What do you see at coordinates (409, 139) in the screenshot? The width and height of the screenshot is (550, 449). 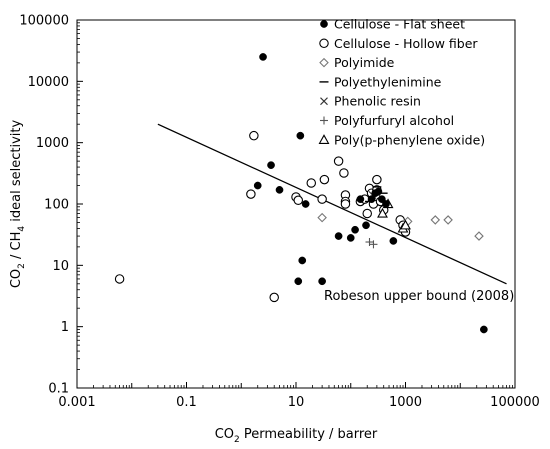 I see `legend-label: Poly(p-phenylene oxide)` at bounding box center [409, 139].